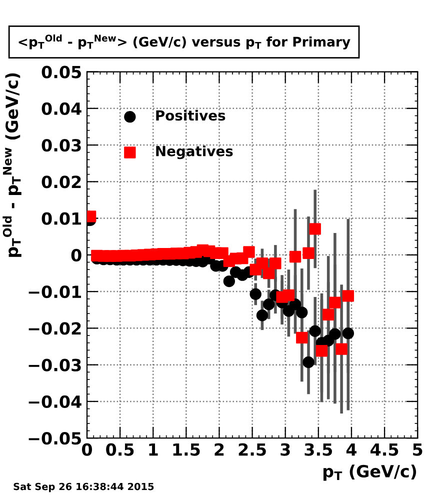 The image size is (435, 495). Describe the element at coordinates (318, 449) in the screenshot. I see `x-tick-label: 3.5` at that location.